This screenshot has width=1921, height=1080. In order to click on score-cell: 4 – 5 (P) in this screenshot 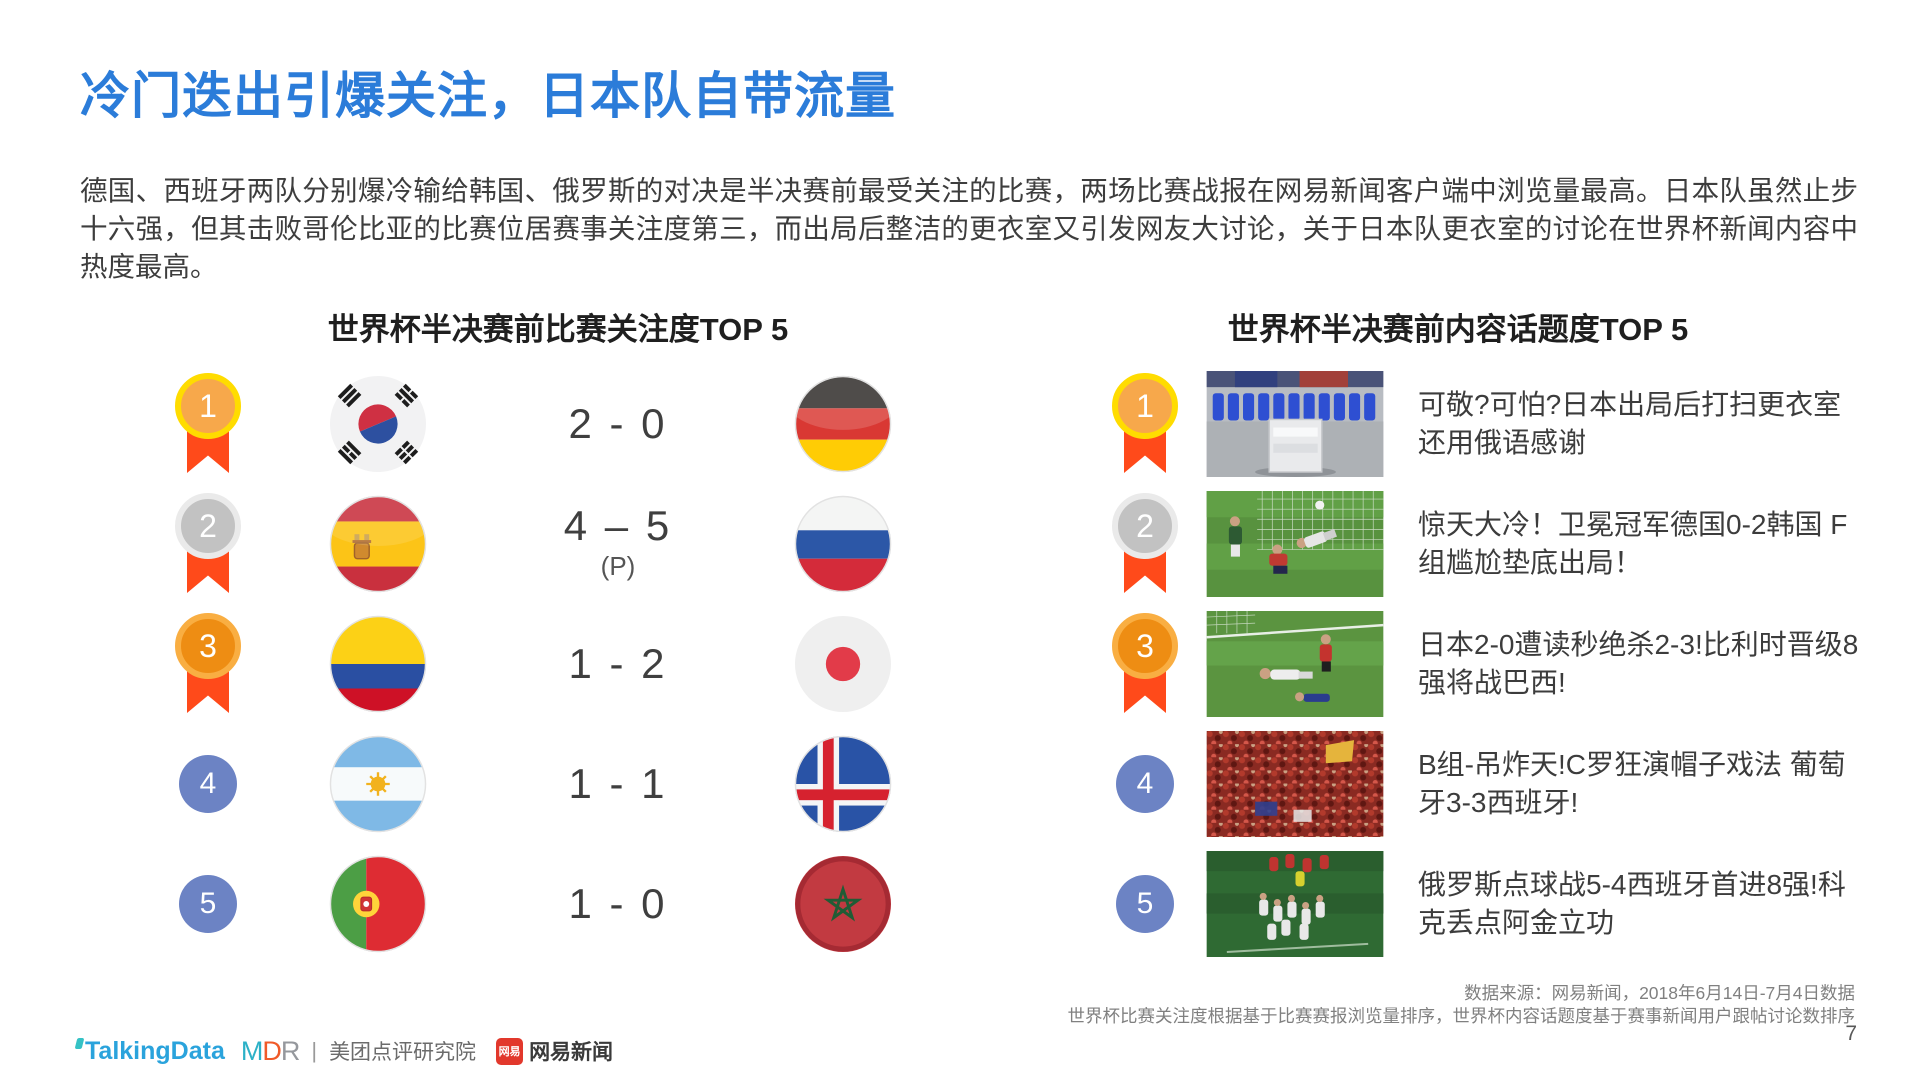, I will do `click(618, 543)`.